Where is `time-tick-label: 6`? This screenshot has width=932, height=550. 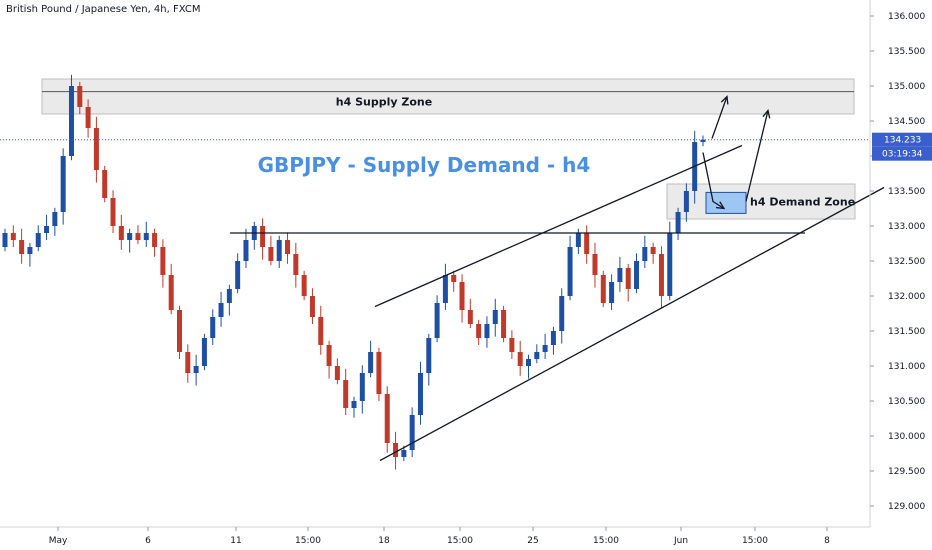
time-tick-label: 6 is located at coordinates (148, 541).